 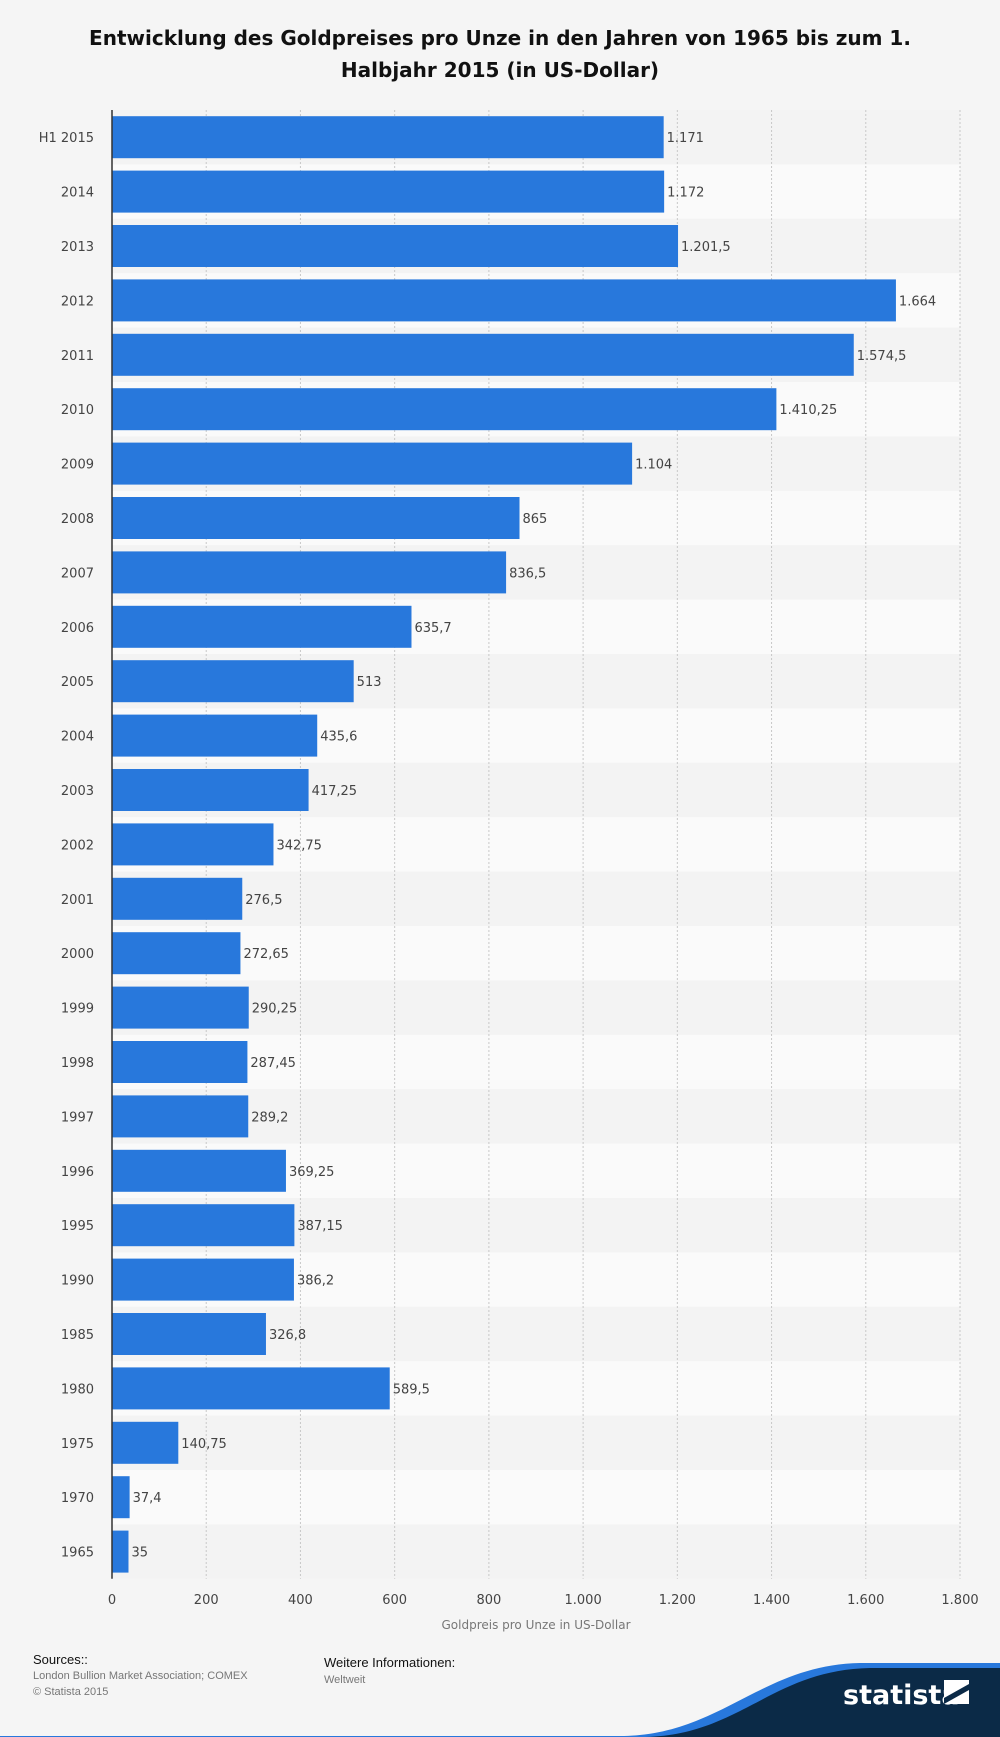 What do you see at coordinates (488, 1600) in the screenshot?
I see `x-tick-label: 800` at bounding box center [488, 1600].